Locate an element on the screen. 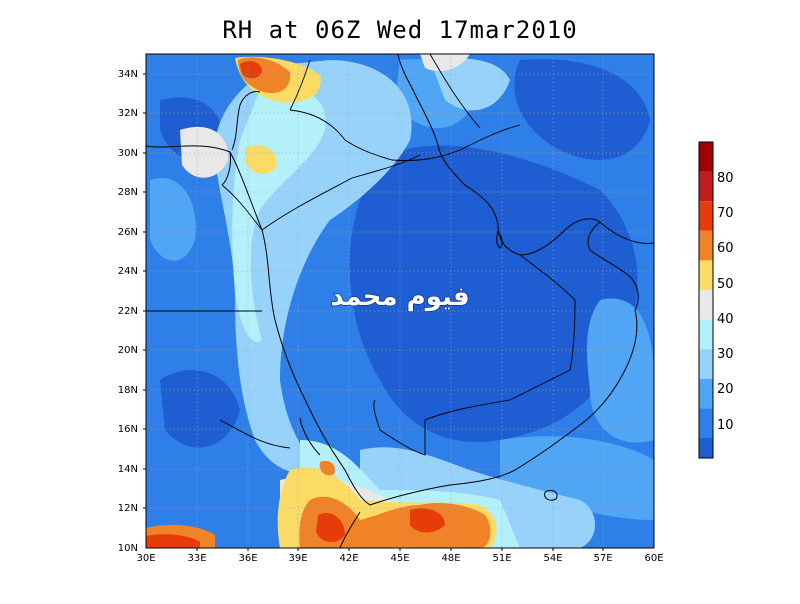 This screenshot has height=604, width=800. watermark: فيوم محمد is located at coordinates (400, 297).